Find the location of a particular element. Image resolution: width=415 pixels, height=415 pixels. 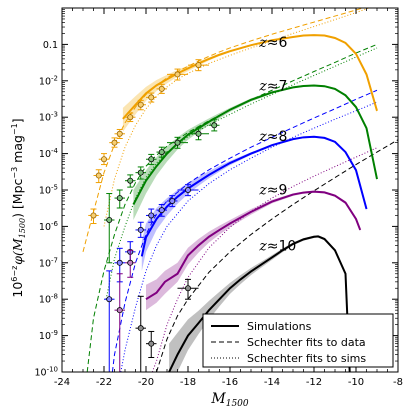

y-tick-label: 10⁻⁴ is located at coordinates (49, 153).